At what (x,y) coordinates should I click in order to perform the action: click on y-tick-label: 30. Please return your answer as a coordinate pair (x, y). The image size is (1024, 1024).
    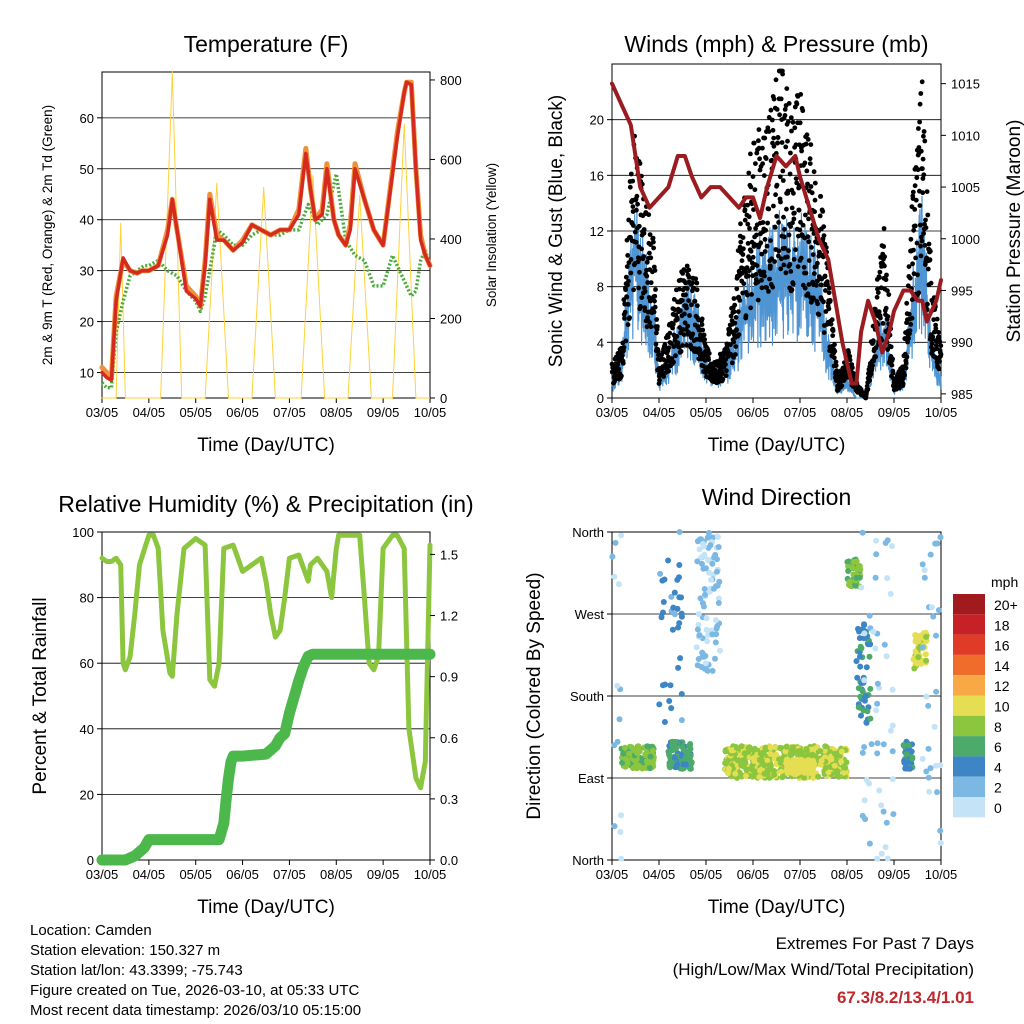
    Looking at the image, I should click on (87, 271).